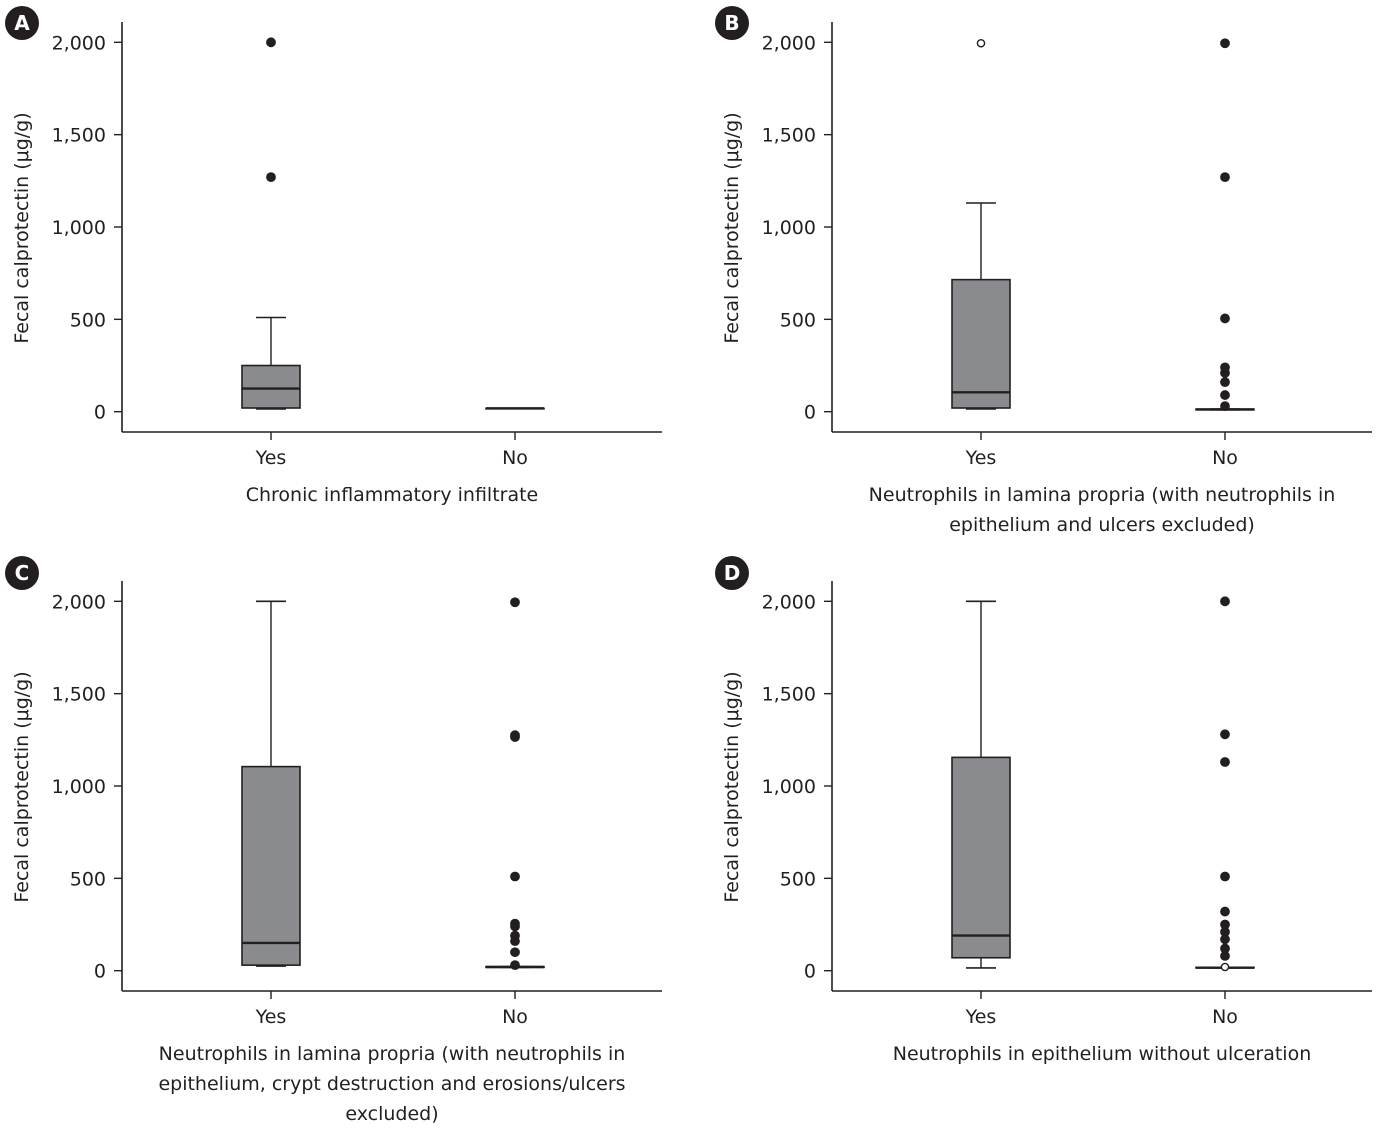 The width and height of the screenshot is (1380, 1129). What do you see at coordinates (789, 228) in the screenshot?
I see `y-tick-label-b-2: 1,000` at bounding box center [789, 228].